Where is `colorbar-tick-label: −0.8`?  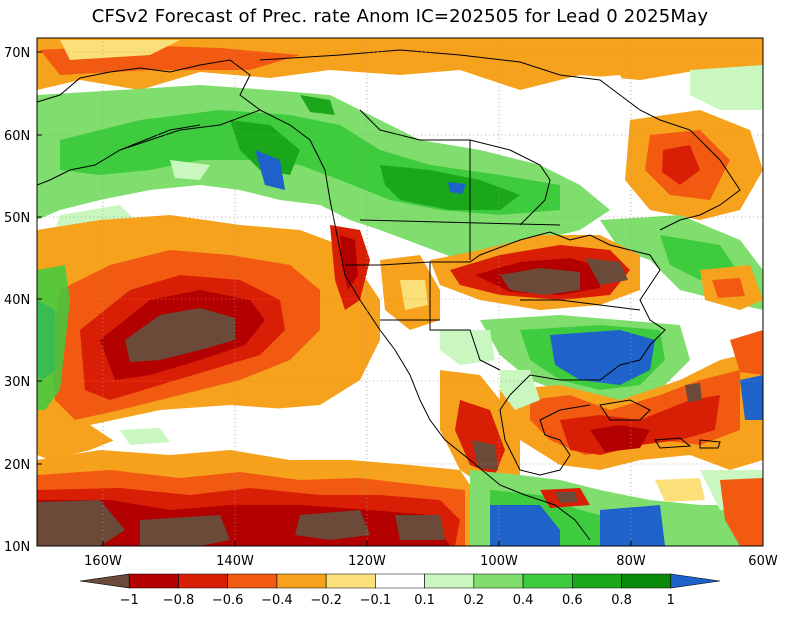
colorbar-tick-label: −0.8 is located at coordinates (179, 600).